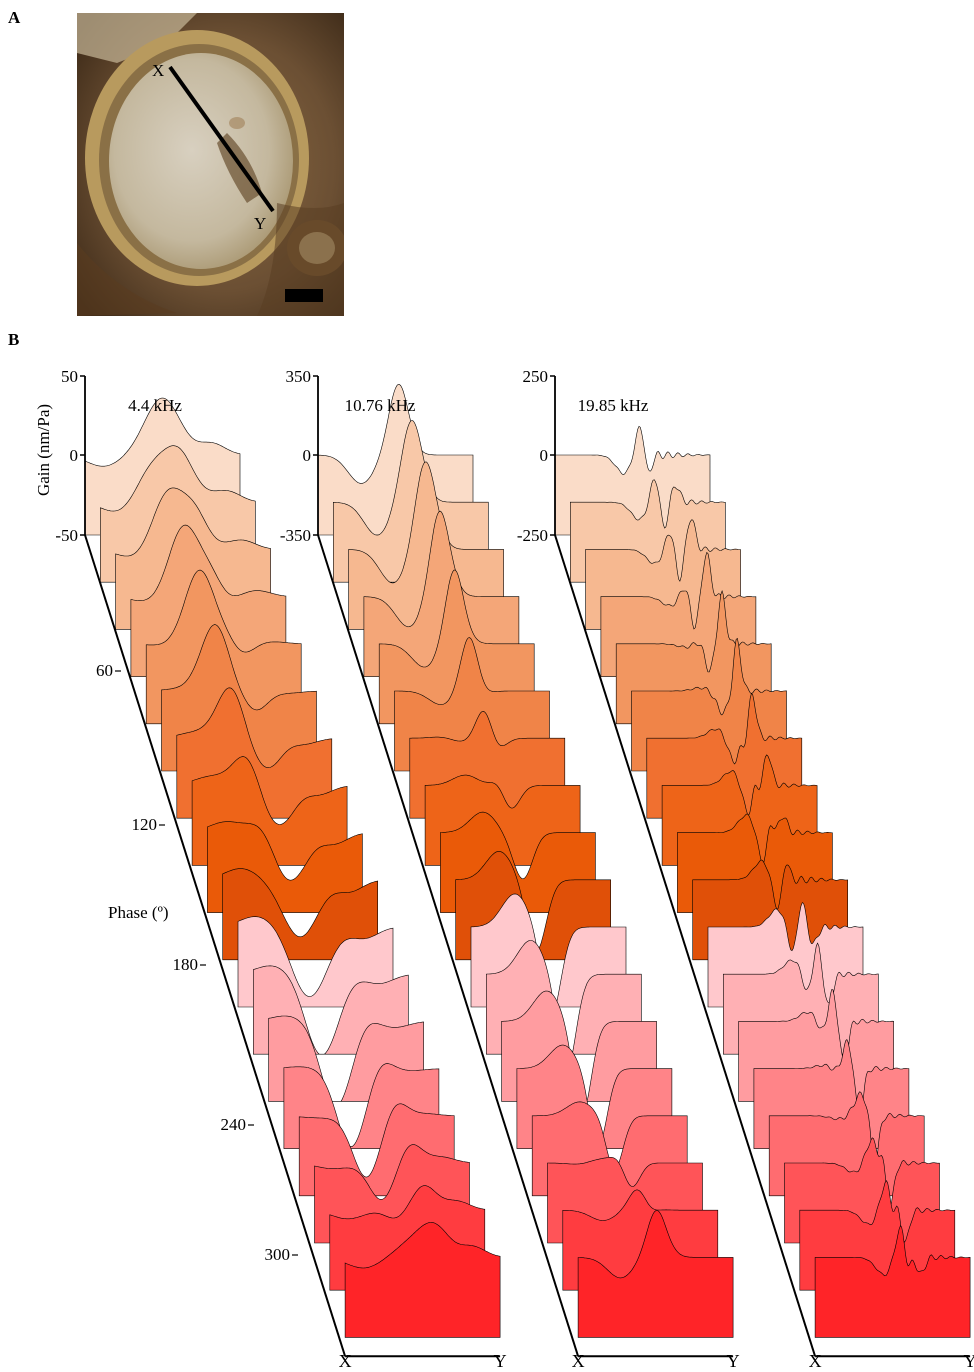 The image size is (974, 1372). Describe the element at coordinates (14, 339) in the screenshot. I see `panel-b-label: B` at that location.